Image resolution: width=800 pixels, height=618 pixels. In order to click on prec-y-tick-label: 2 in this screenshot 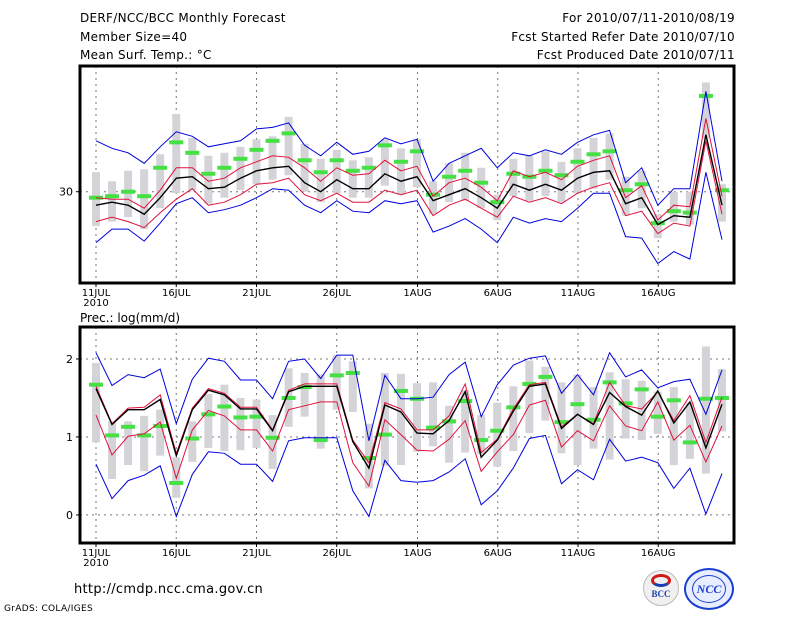, I will do `click(69, 359)`.